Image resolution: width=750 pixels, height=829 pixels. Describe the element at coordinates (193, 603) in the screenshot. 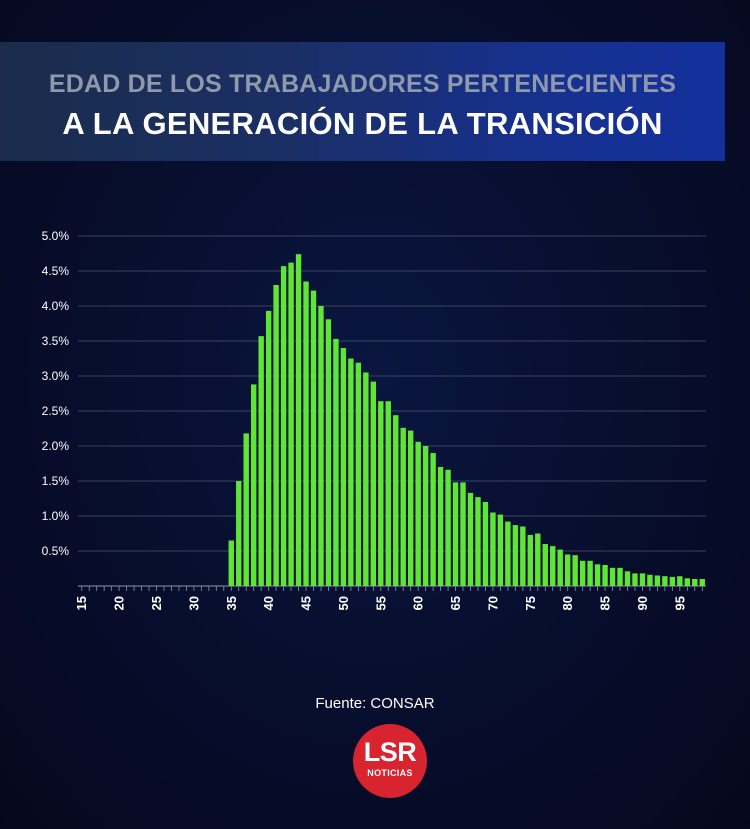

I see `x-tick-label: 30` at that location.